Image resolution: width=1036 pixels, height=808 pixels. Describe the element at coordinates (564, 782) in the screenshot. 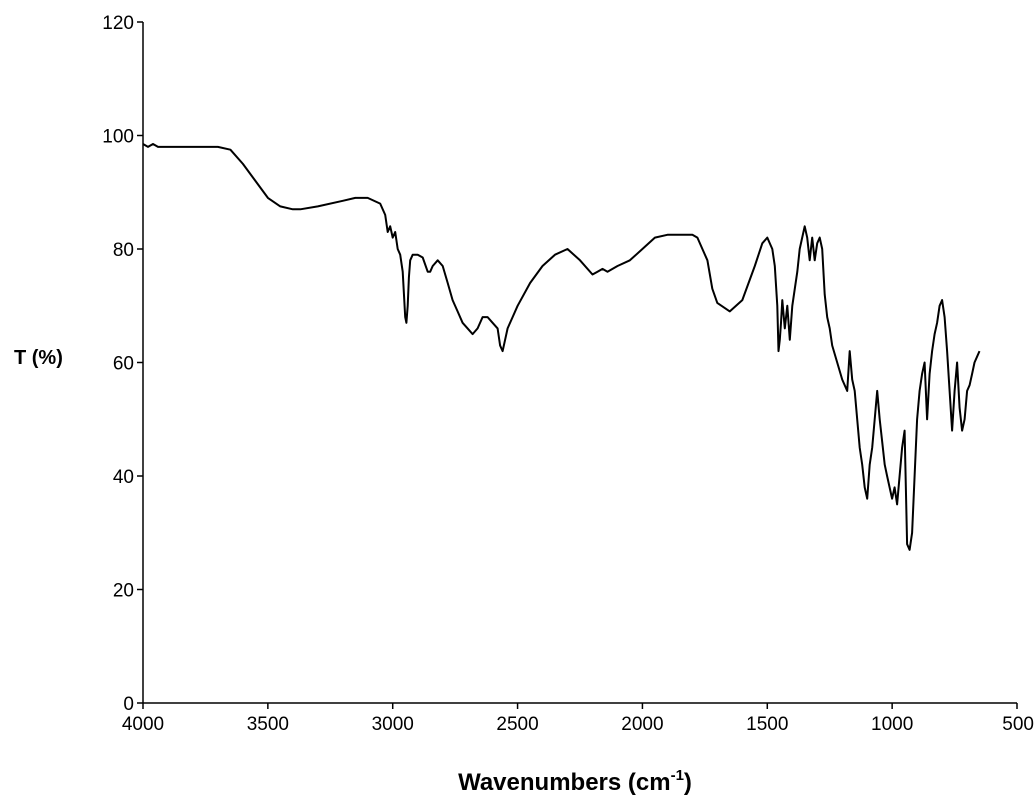

I see `x-axis-title-main: Wavenumbers (cm` at that location.